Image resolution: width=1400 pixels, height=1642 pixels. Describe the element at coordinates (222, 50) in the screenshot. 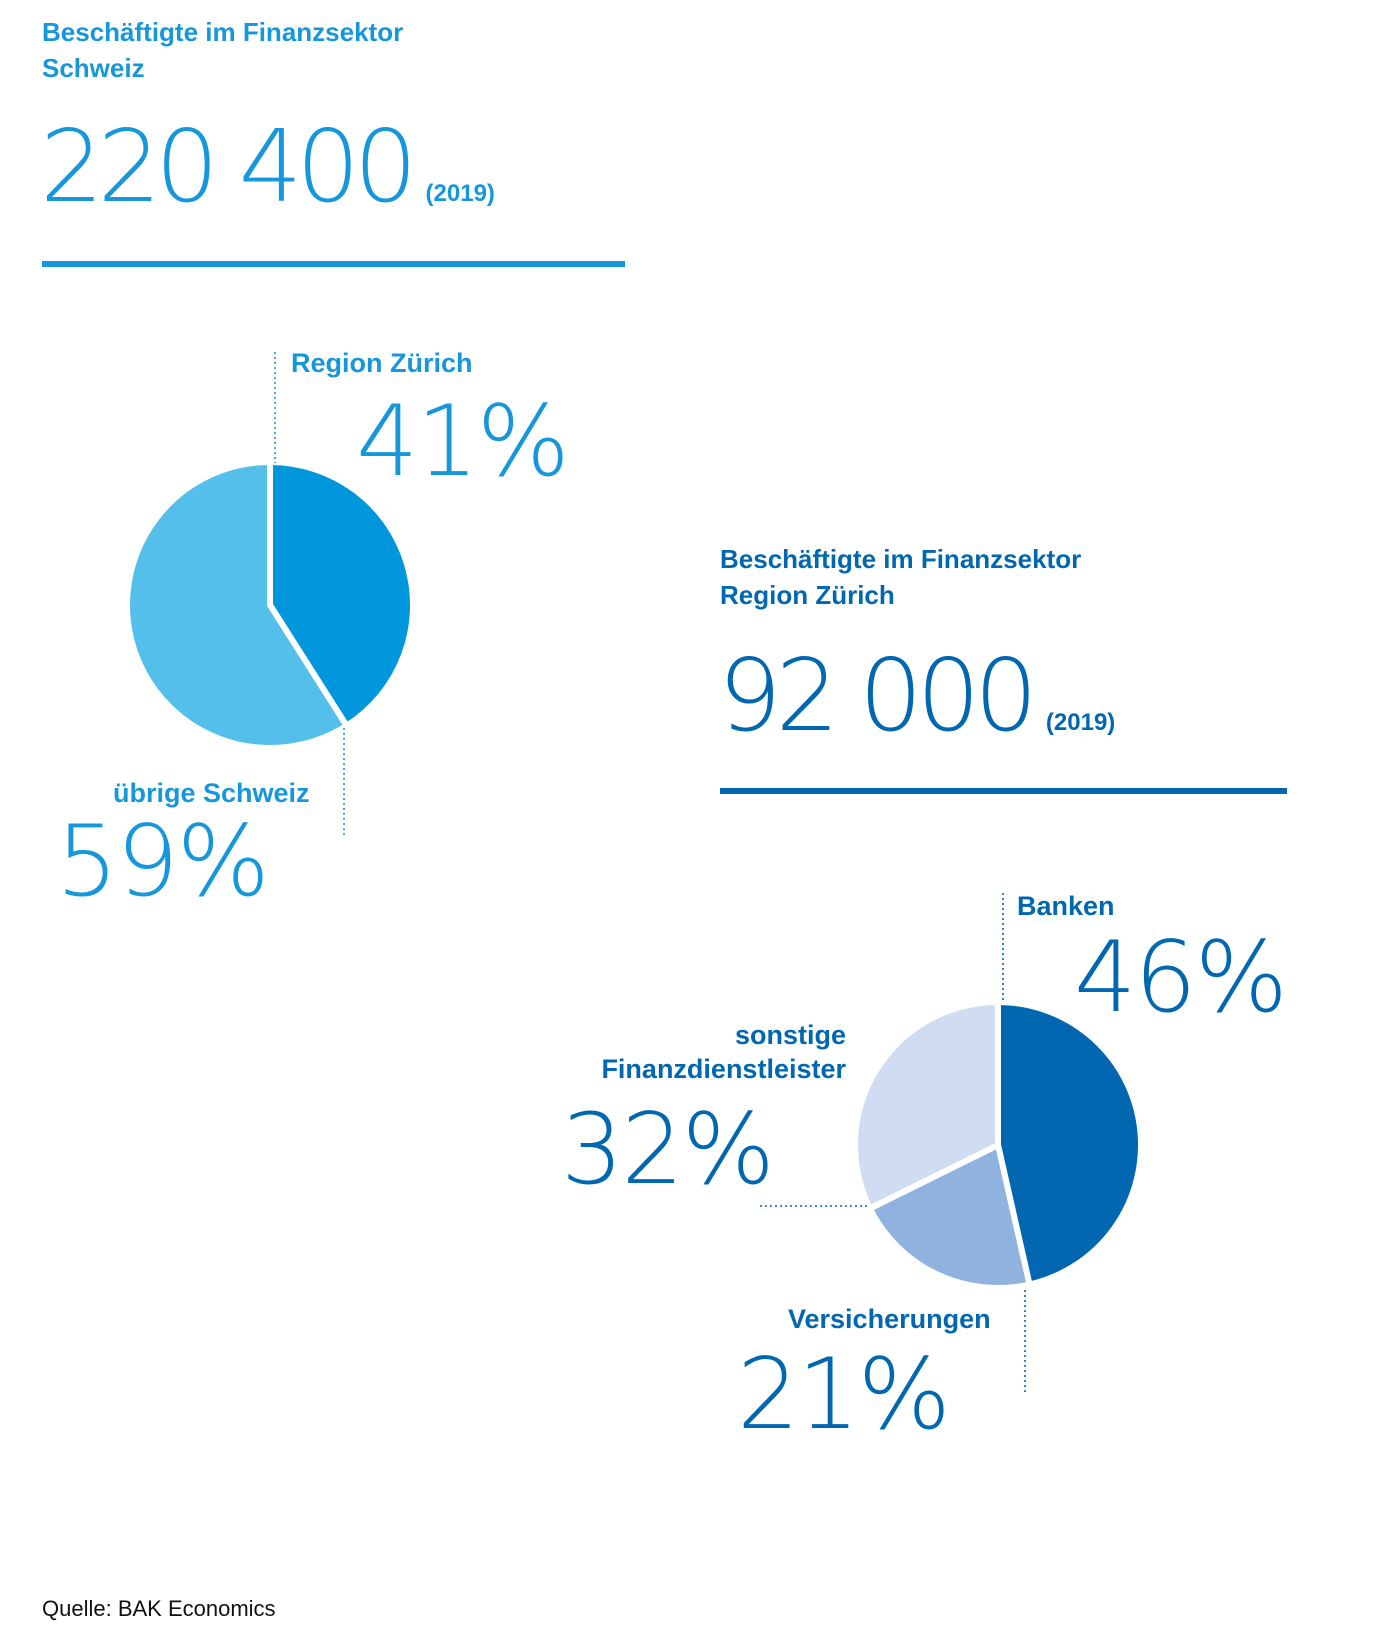

I see `left-headline: Beschäftigte im Finanzsektor Schweiz` at that location.